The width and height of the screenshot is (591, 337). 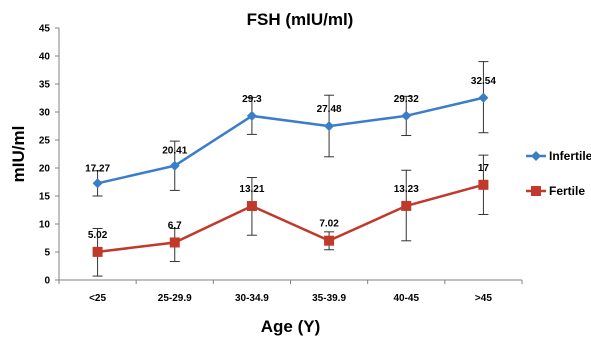 What do you see at coordinates (97, 168) in the screenshot?
I see `data-label: 17.27` at bounding box center [97, 168].